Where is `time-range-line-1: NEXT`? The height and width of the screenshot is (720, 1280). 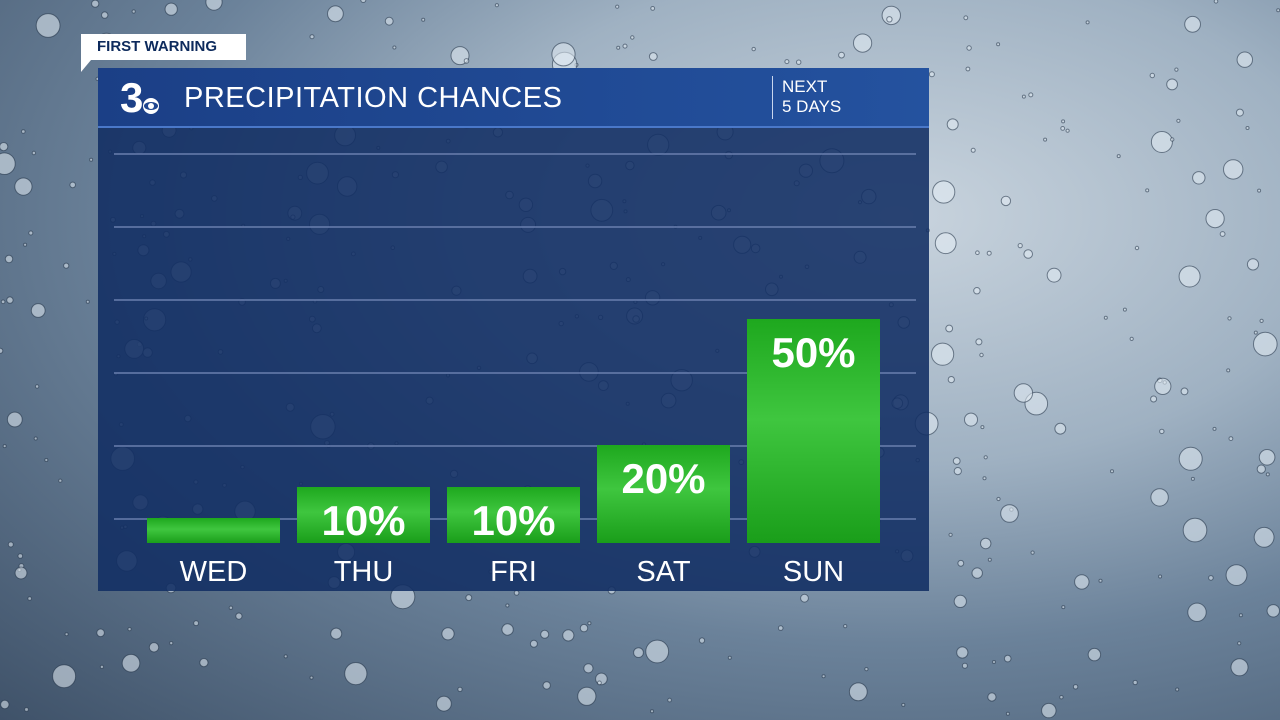
time-range-line-1: NEXT is located at coordinates (805, 86).